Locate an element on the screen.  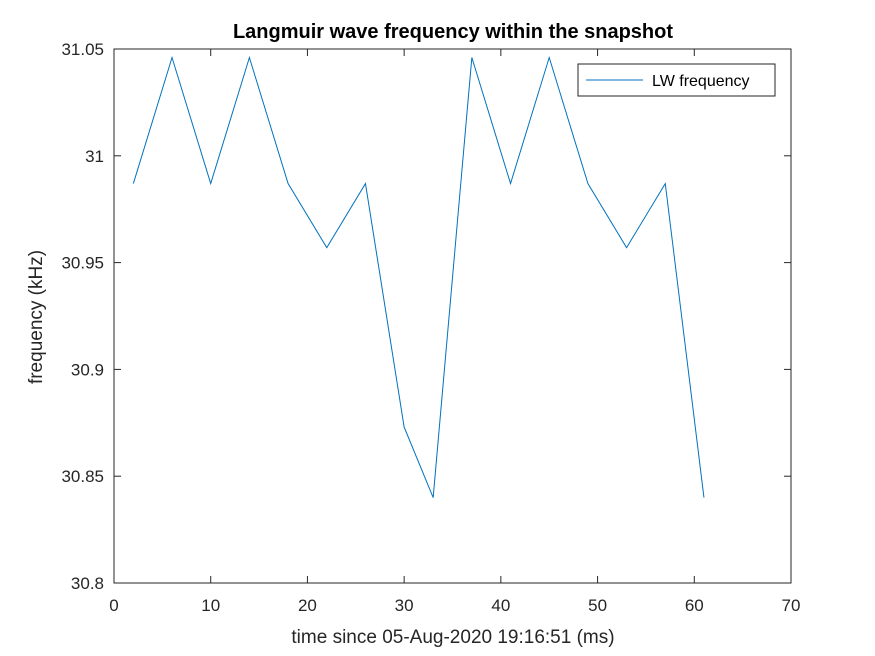
x-tick-label: 30 is located at coordinates (404, 605).